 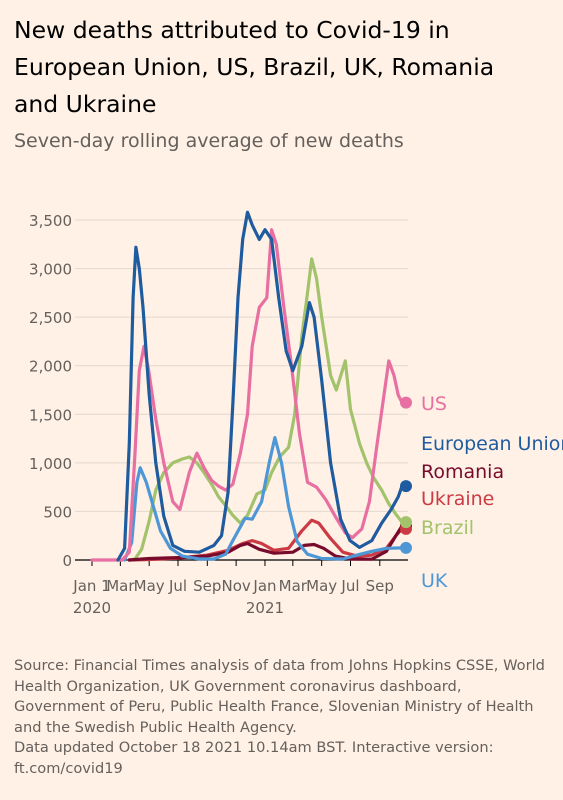 I want to click on end-dot-uk, so click(x=406, y=547).